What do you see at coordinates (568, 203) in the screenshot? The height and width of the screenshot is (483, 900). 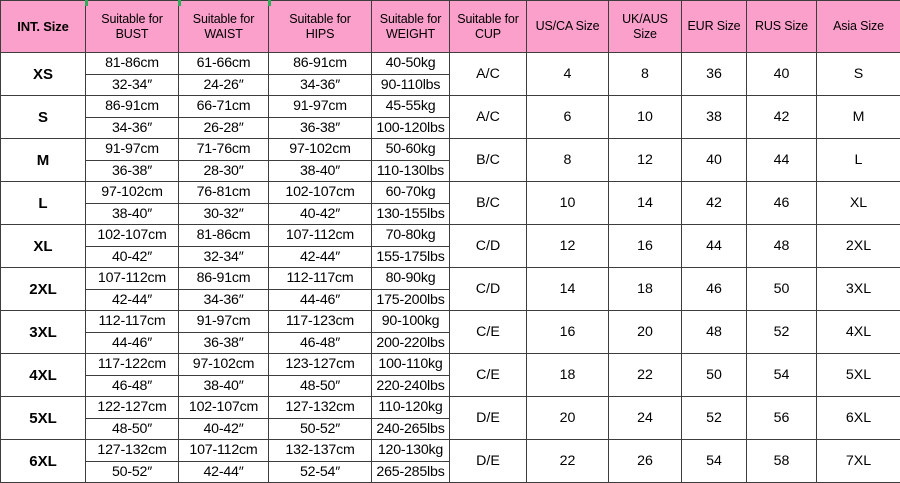 I see `cell-us-ca: 10` at bounding box center [568, 203].